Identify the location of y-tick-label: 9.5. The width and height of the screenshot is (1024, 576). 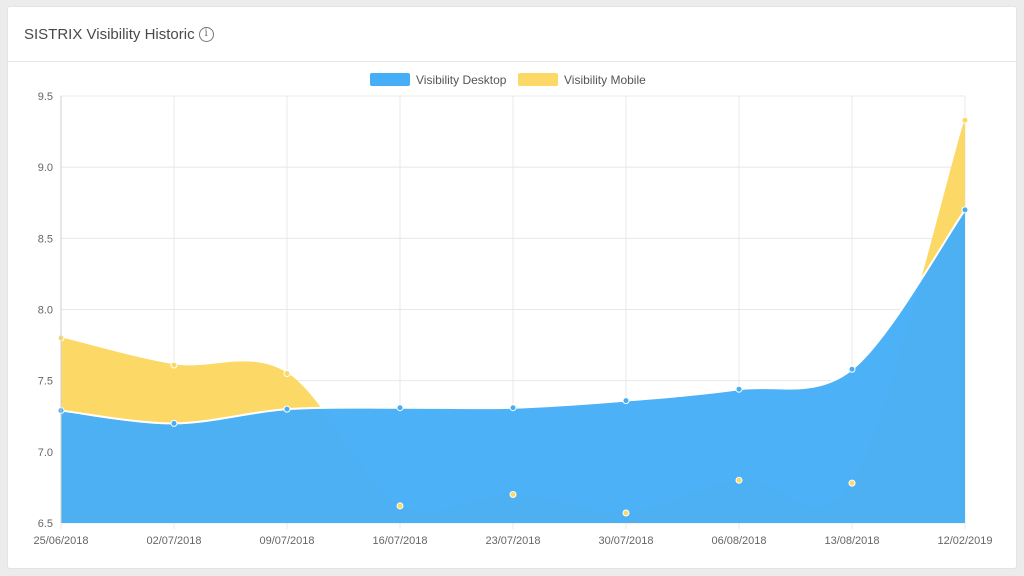
(45, 97).